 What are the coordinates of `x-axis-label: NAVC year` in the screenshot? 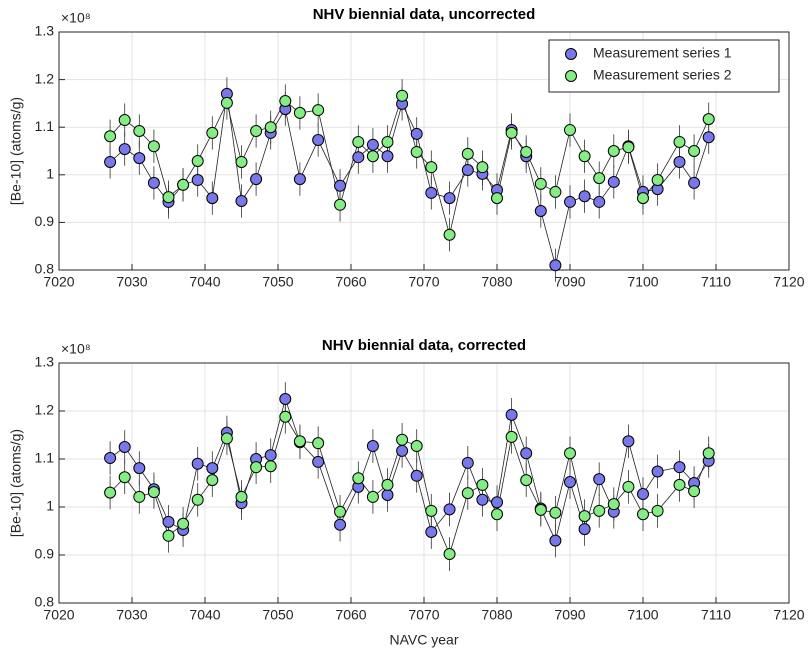 It's located at (424, 640).